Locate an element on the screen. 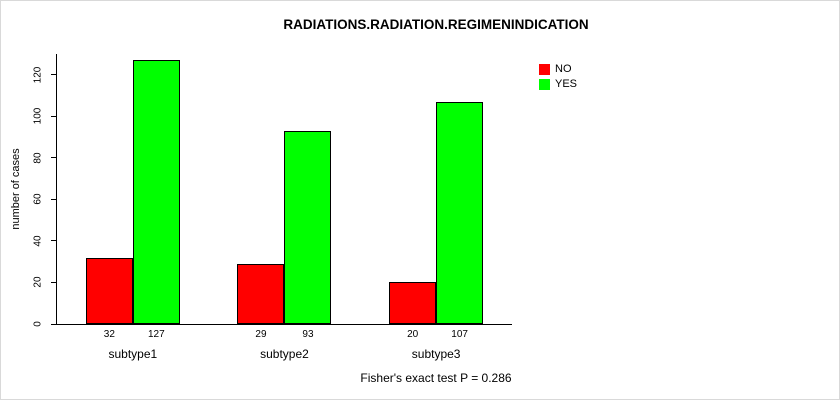  y-tick-label: 100 is located at coordinates (38, 116).